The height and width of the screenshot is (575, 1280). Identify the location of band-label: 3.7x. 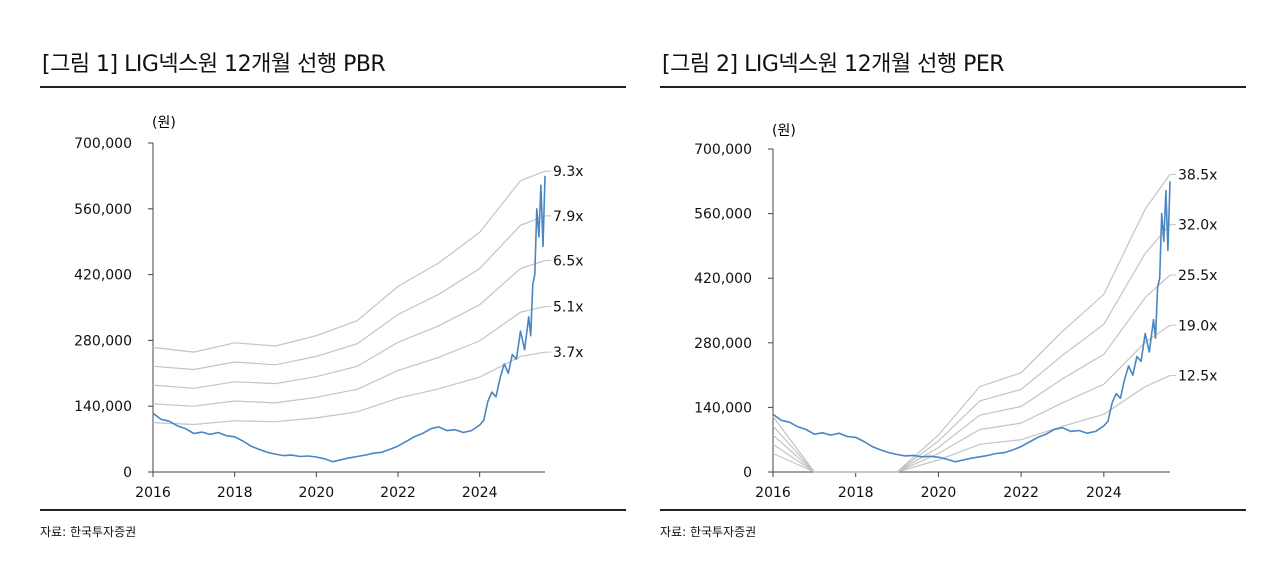
(568, 353).